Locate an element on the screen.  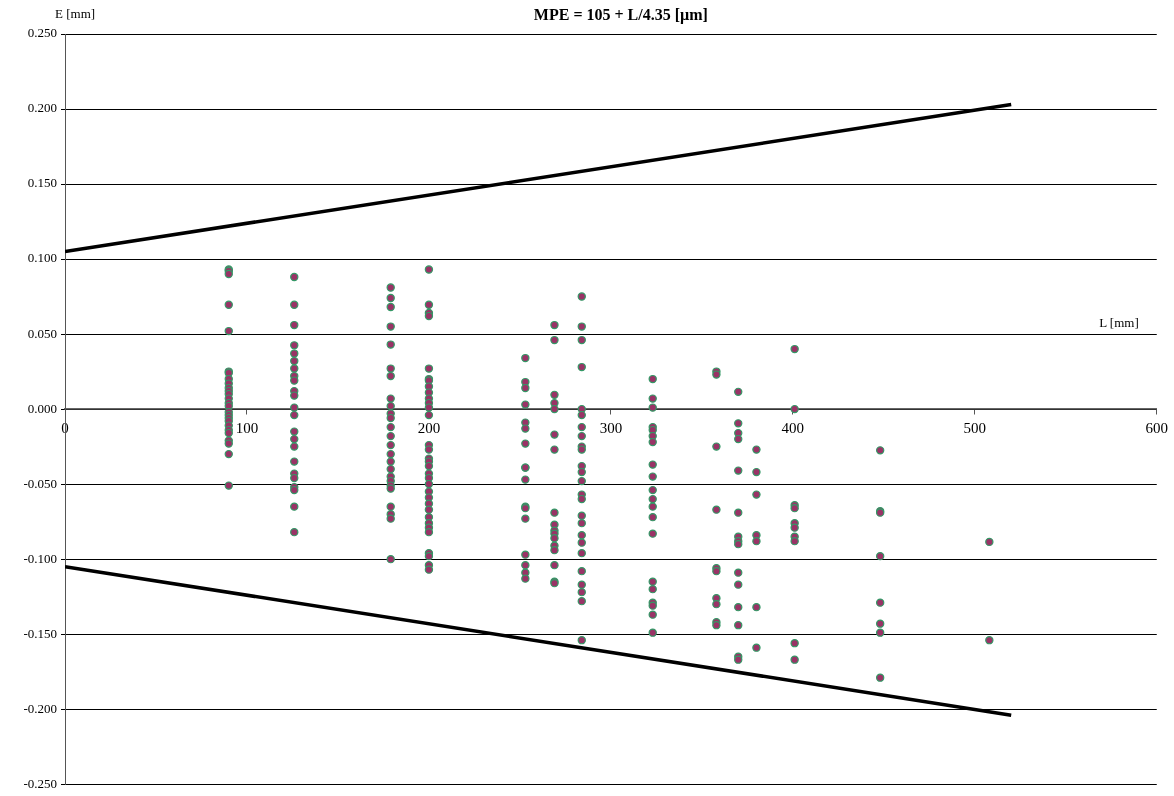
y-tick-label: -0.250 is located at coordinates (40, 783).